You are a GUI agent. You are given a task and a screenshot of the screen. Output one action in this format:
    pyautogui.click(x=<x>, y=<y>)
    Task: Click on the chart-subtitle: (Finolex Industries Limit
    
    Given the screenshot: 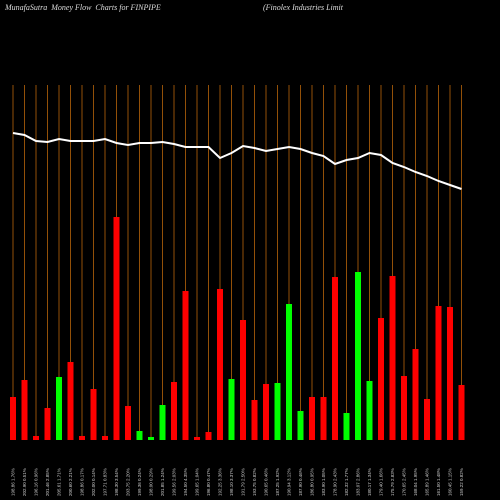 What is the action you would take?
    pyautogui.click(x=303, y=7)
    